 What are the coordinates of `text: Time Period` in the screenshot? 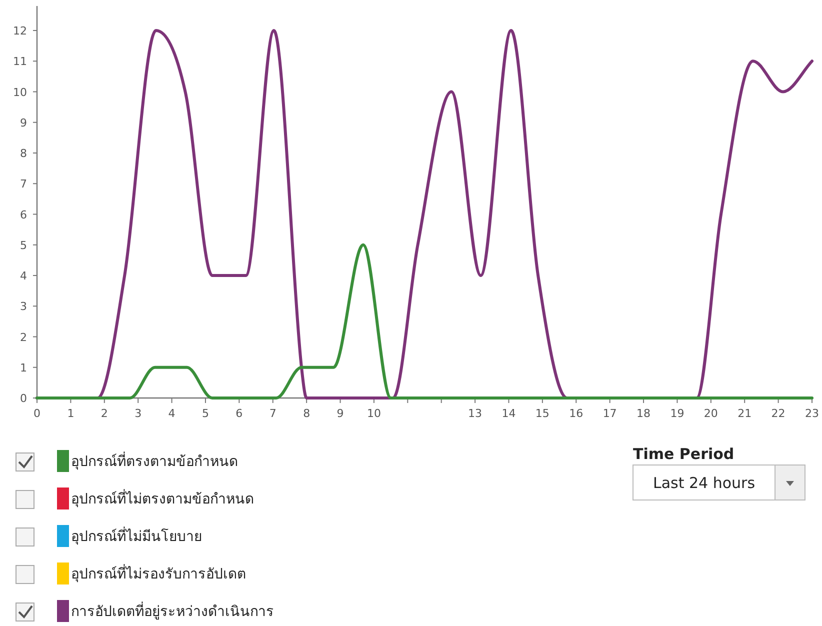 It's located at (683, 454).